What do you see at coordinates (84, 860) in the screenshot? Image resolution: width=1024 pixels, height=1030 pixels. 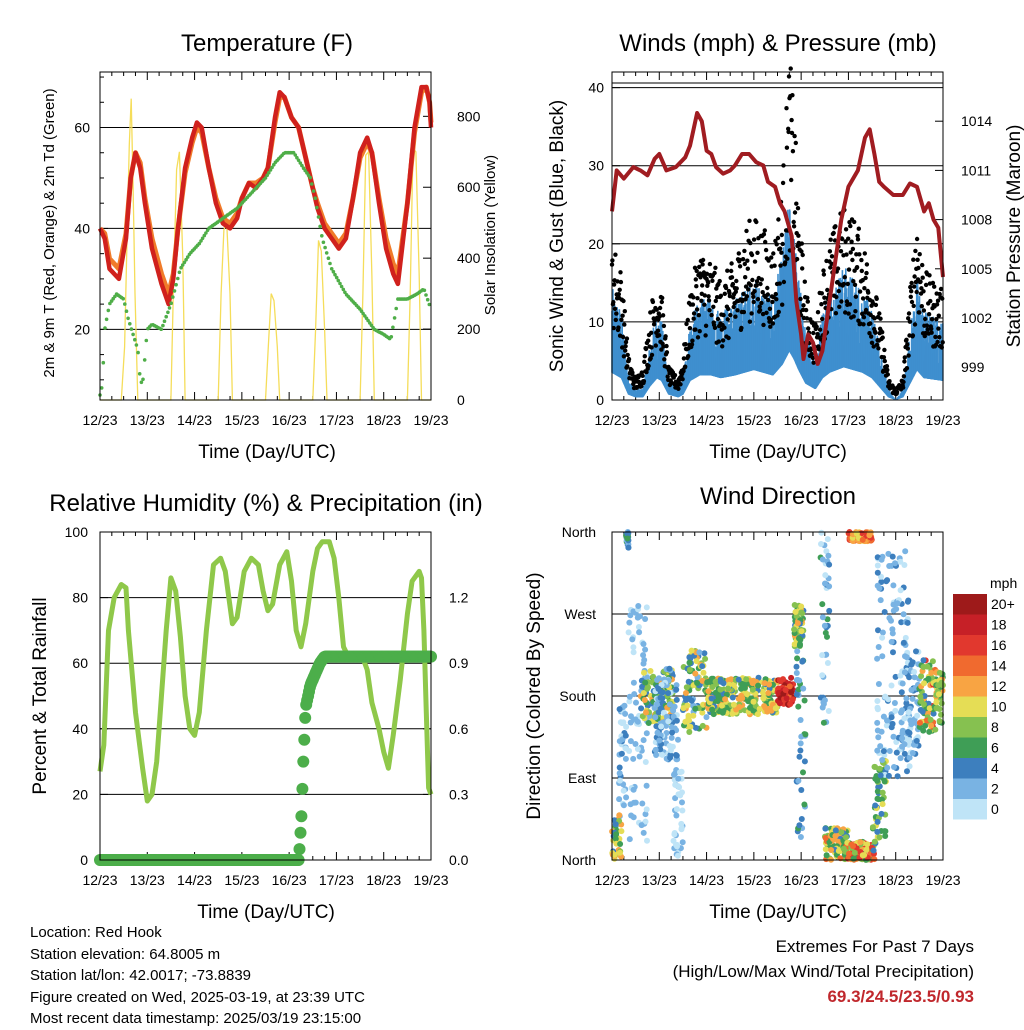 I see `y-tick-label: 0` at bounding box center [84, 860].